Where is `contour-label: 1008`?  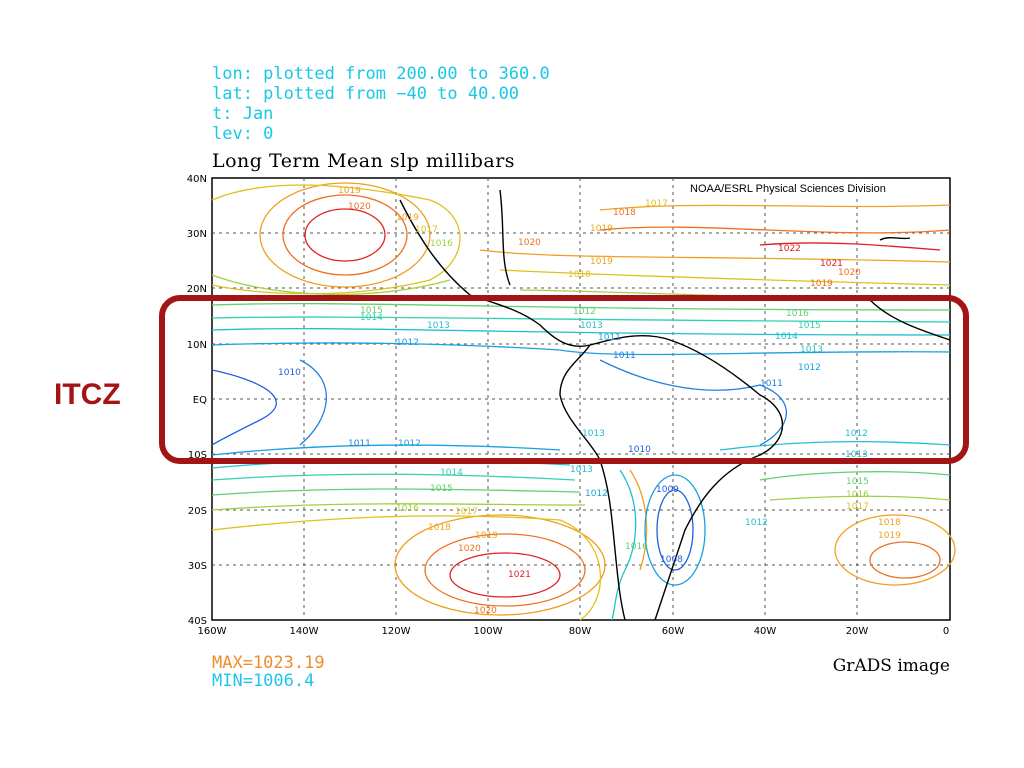 contour-label: 1008 is located at coordinates (671, 560).